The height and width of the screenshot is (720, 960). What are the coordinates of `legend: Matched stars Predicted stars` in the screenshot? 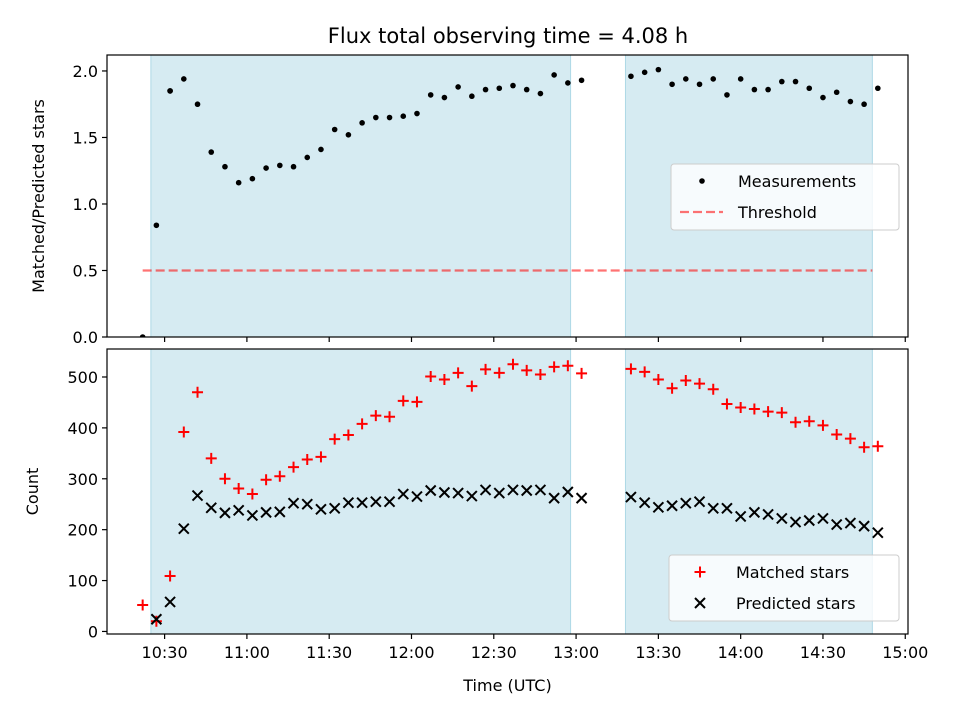 It's located at (784, 588).